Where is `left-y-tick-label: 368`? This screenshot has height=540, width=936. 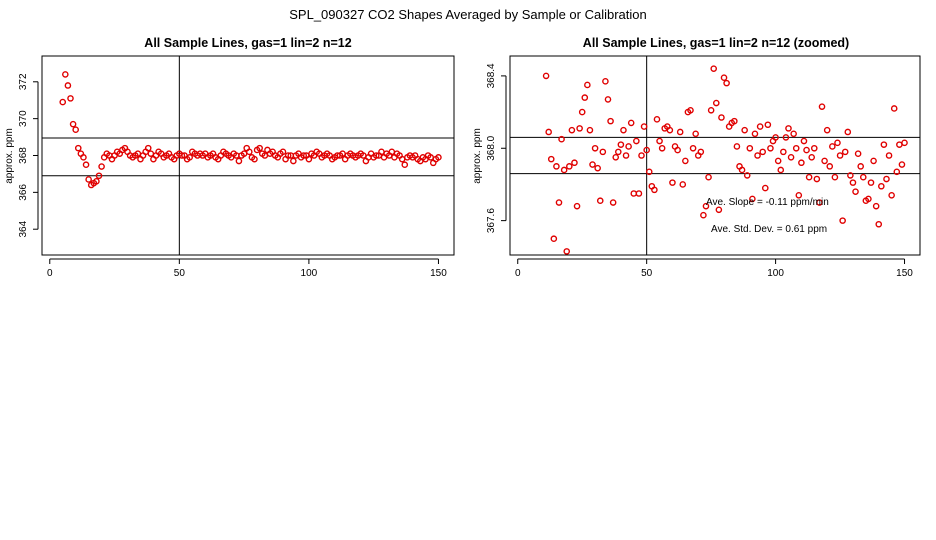 left-y-tick-label: 368 is located at coordinates (23, 155).